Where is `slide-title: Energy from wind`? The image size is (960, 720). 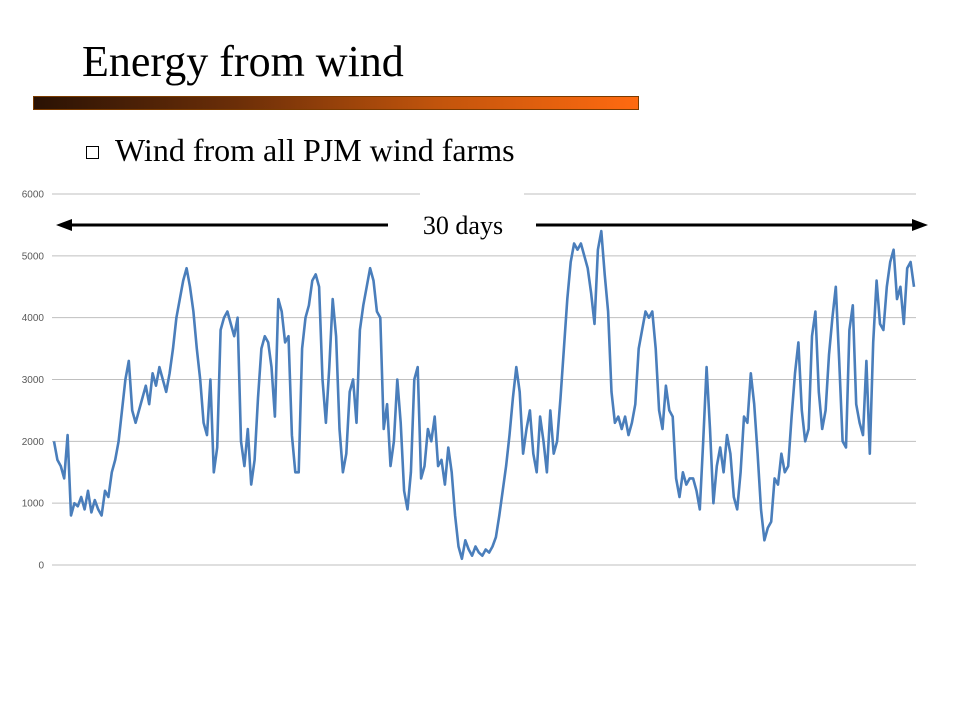
slide-title: Energy from wind is located at coordinates (243, 61).